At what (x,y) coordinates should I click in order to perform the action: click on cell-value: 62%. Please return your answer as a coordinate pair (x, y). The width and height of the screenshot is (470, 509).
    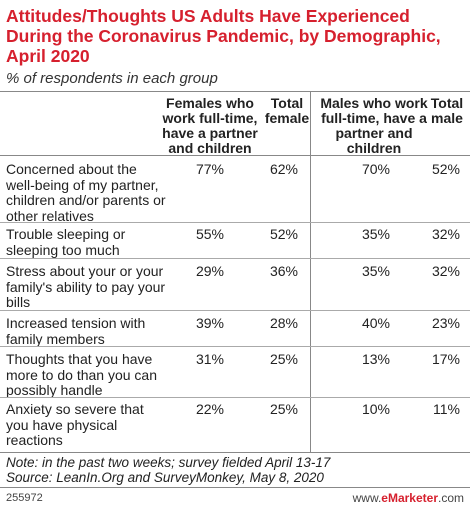
    Looking at the image, I should click on (283, 169).